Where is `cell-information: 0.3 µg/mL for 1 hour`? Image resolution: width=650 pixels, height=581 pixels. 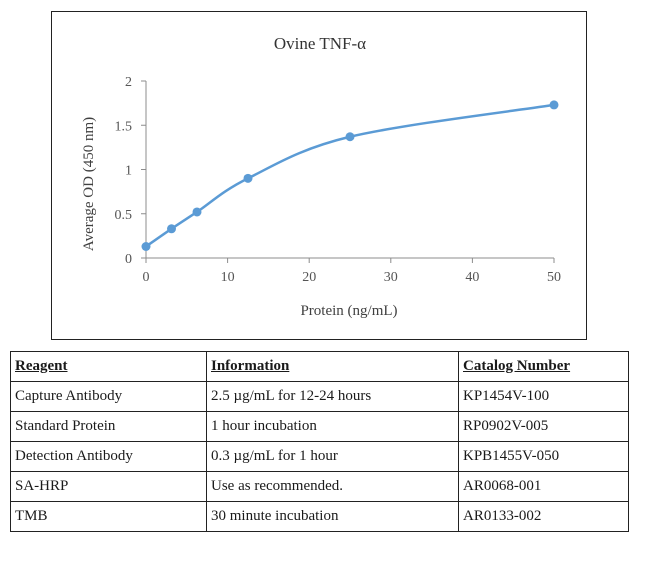
cell-information: 0.3 µg/mL for 1 hour is located at coordinates (332, 456).